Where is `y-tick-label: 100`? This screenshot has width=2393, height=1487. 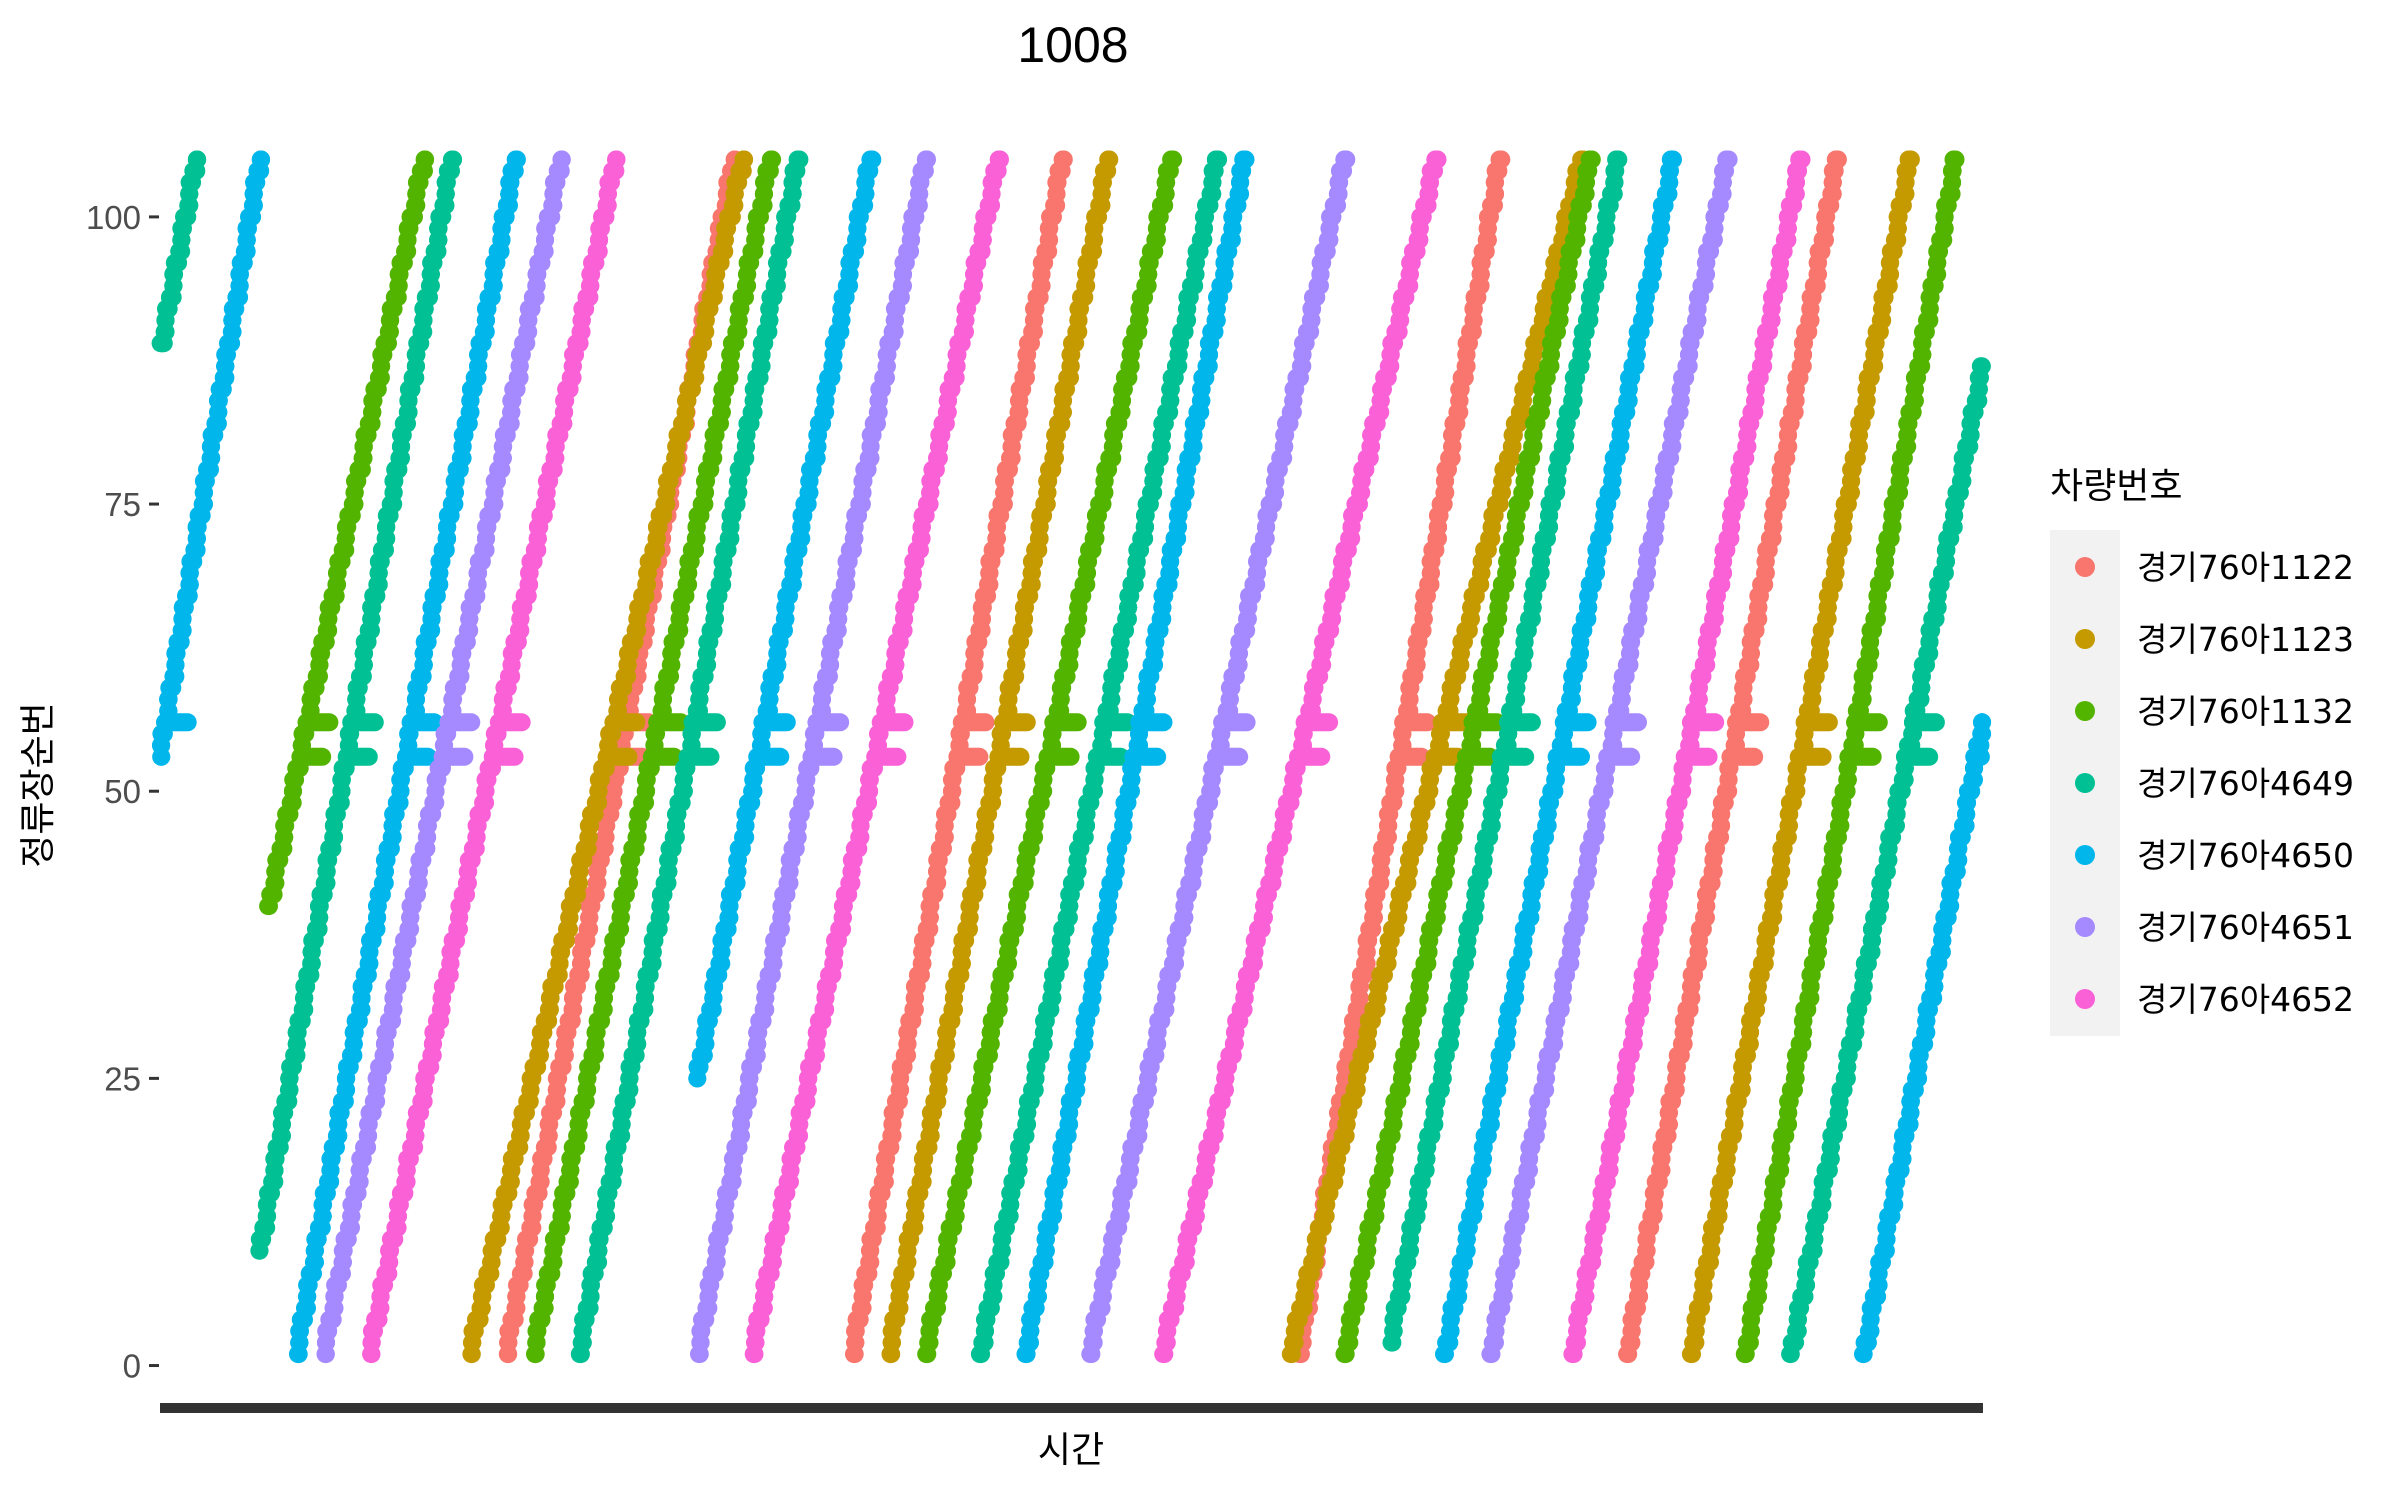 y-tick-label: 100 is located at coordinates (113, 217).